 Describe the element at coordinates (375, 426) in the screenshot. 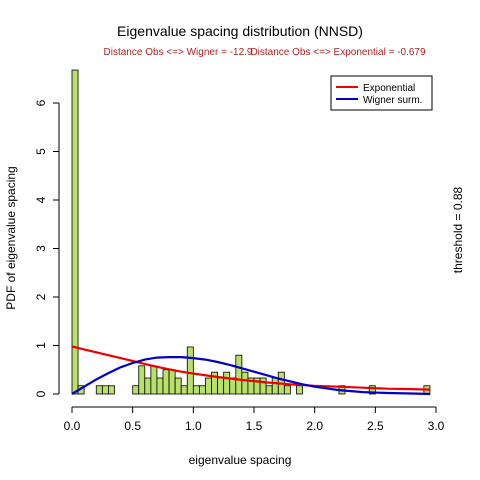

I see `x-tick-label-5: 2.5` at that location.